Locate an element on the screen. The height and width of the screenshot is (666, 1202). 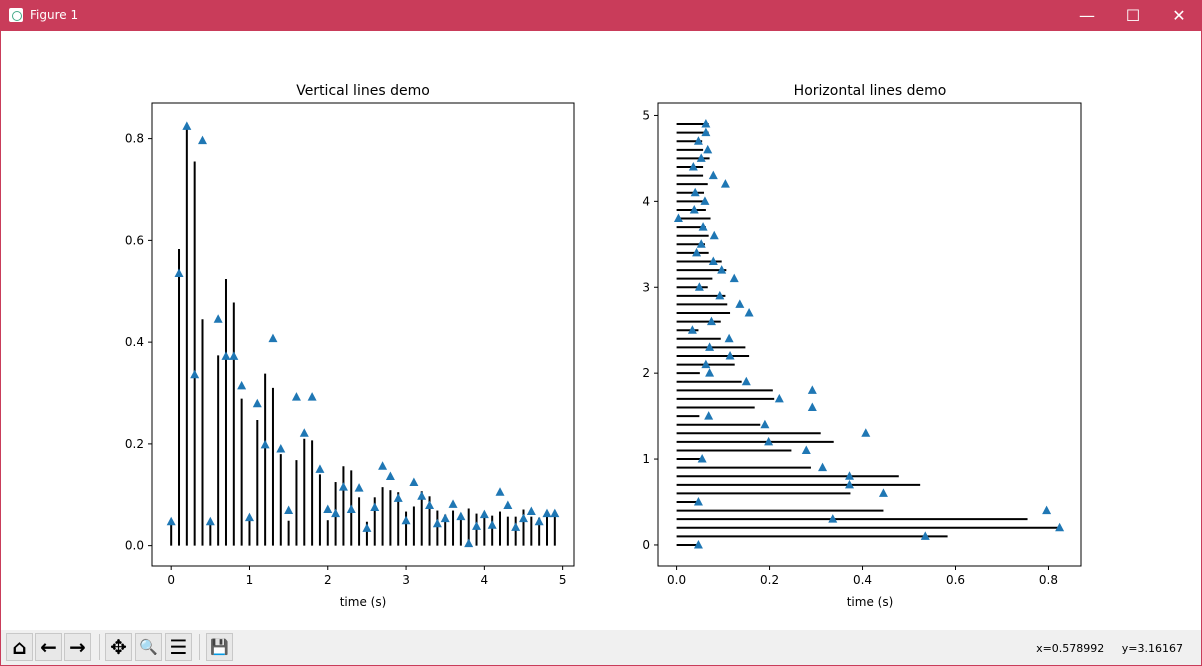
sliders-icon: ☰ is located at coordinates (178, 647).